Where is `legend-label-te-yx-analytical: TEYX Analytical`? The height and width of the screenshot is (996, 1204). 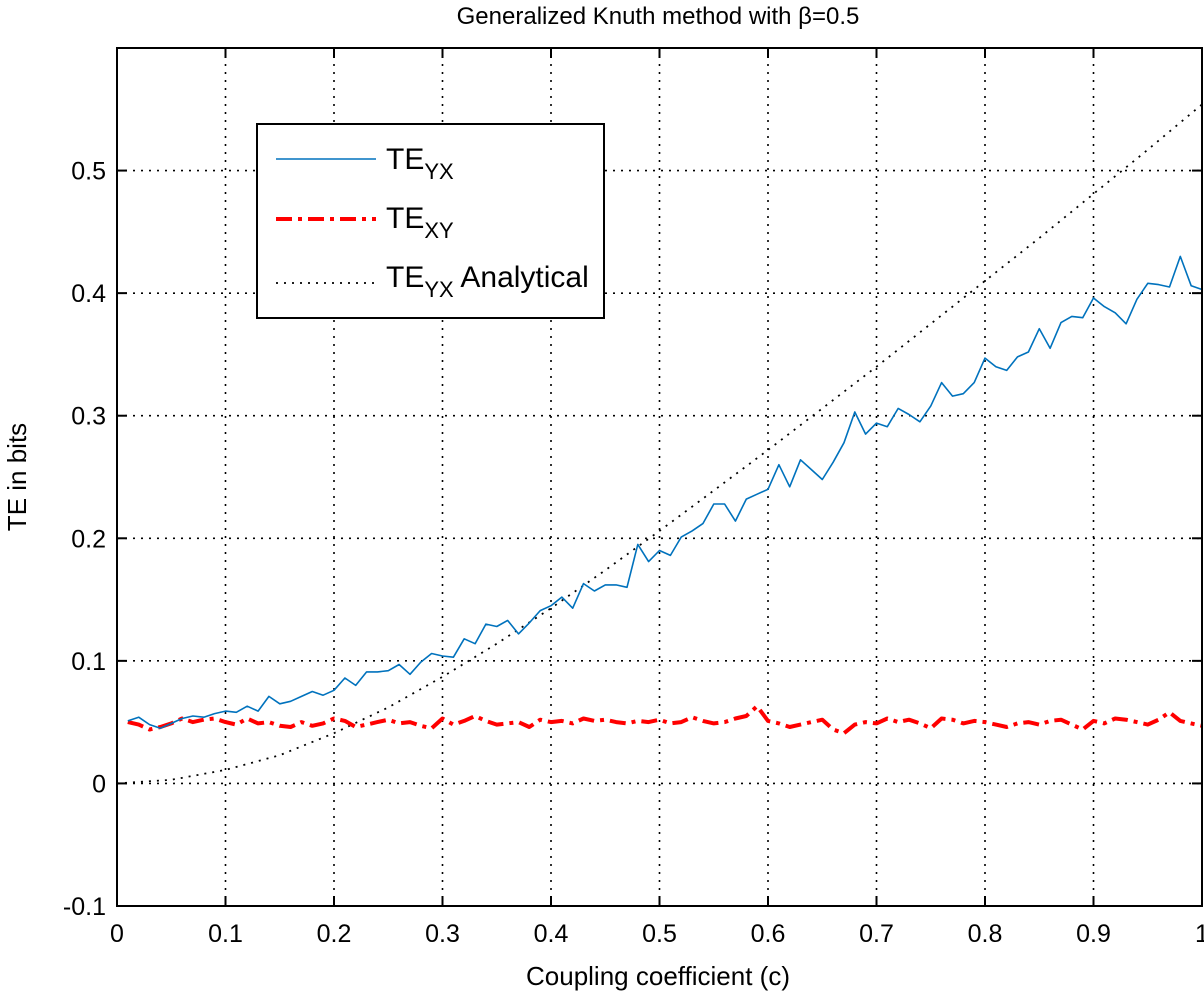
legend-label-te-yx-analytical: TEYX Analytical is located at coordinates (487, 281).